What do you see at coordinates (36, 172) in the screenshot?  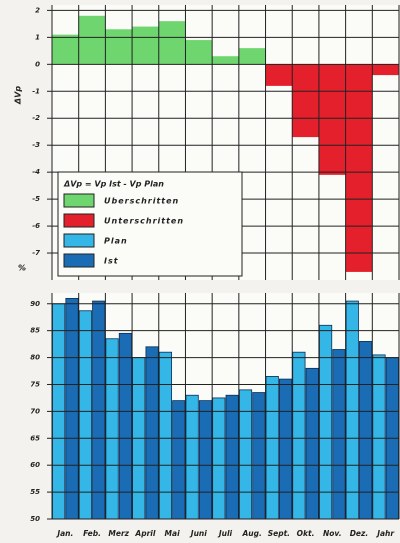 I see `y-tick-label: -4` at bounding box center [36, 172].